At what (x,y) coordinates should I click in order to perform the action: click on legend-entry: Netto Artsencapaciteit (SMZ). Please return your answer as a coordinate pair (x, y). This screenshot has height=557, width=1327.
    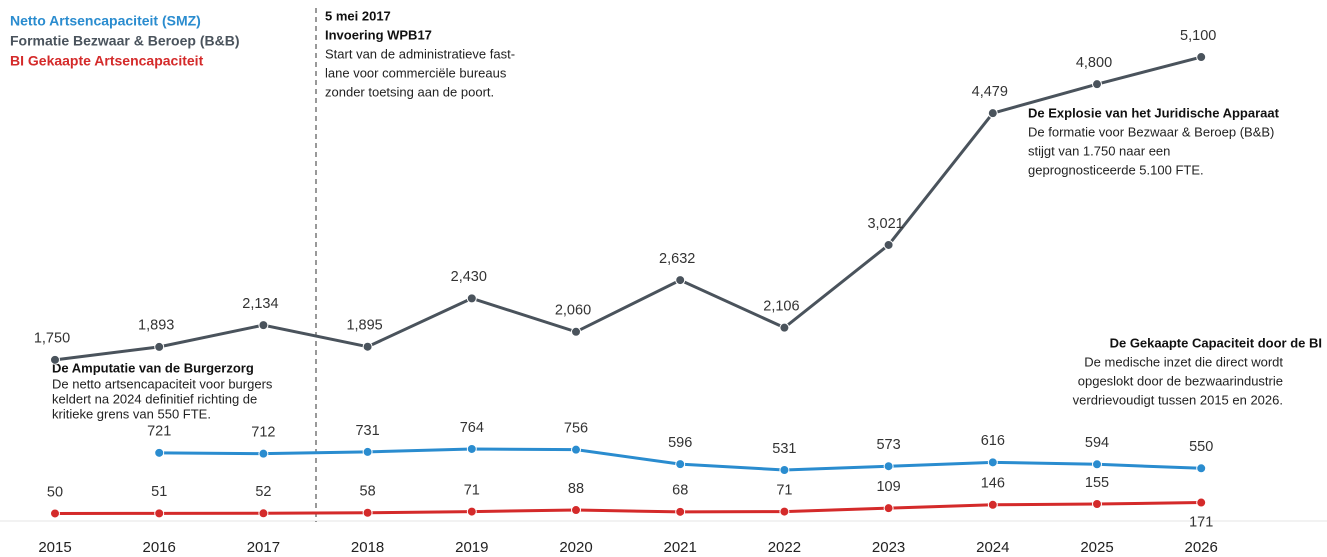
    Looking at the image, I should click on (105, 21).